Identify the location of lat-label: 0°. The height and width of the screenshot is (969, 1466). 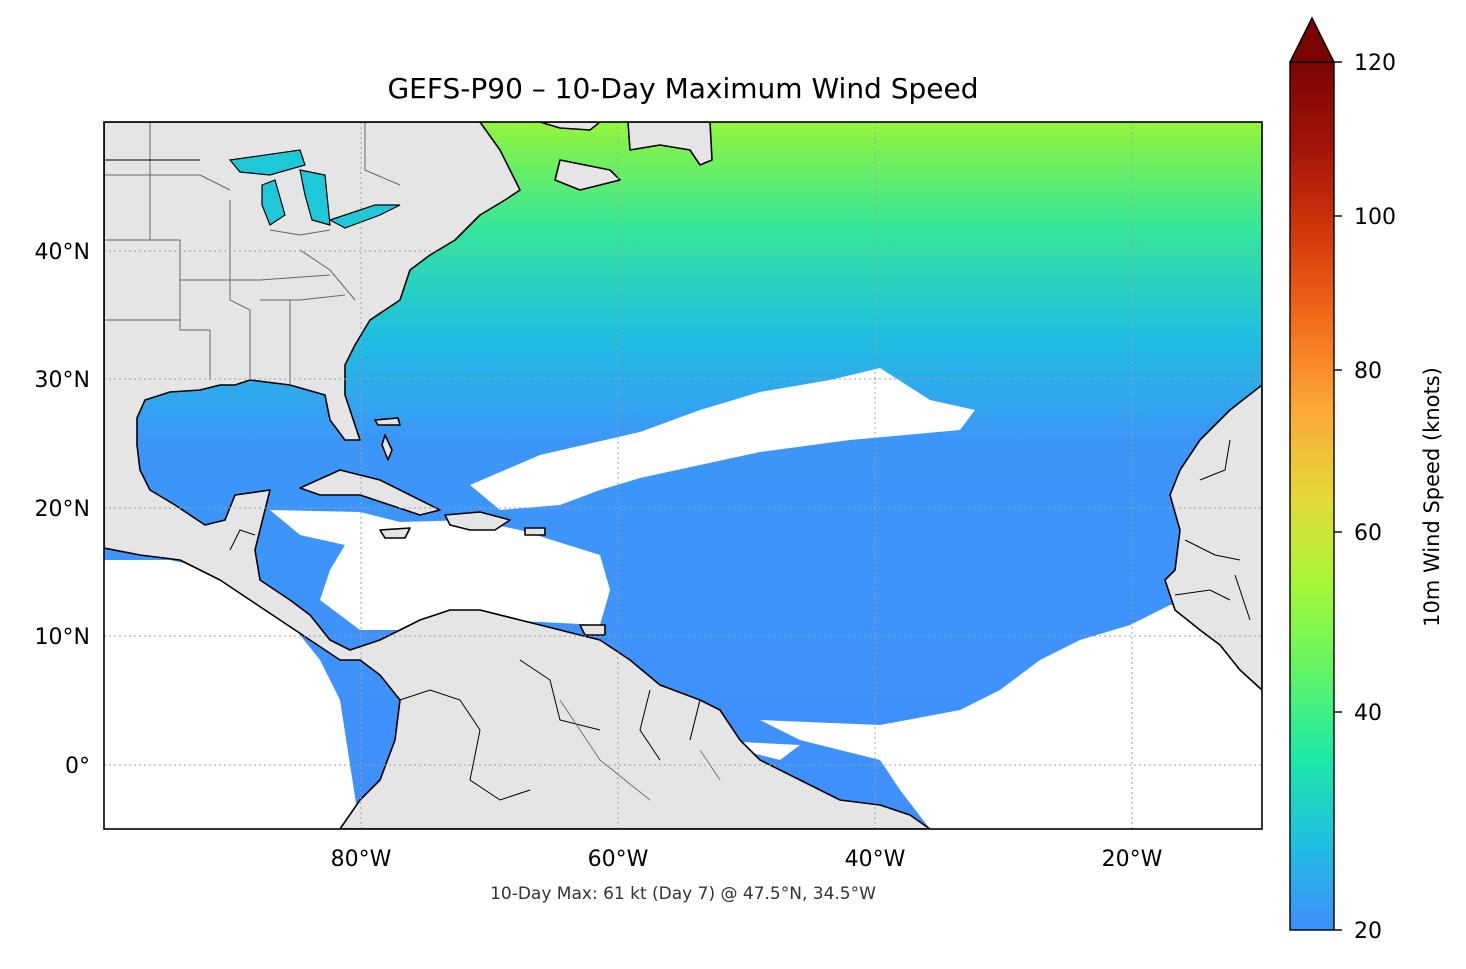
(77, 766).